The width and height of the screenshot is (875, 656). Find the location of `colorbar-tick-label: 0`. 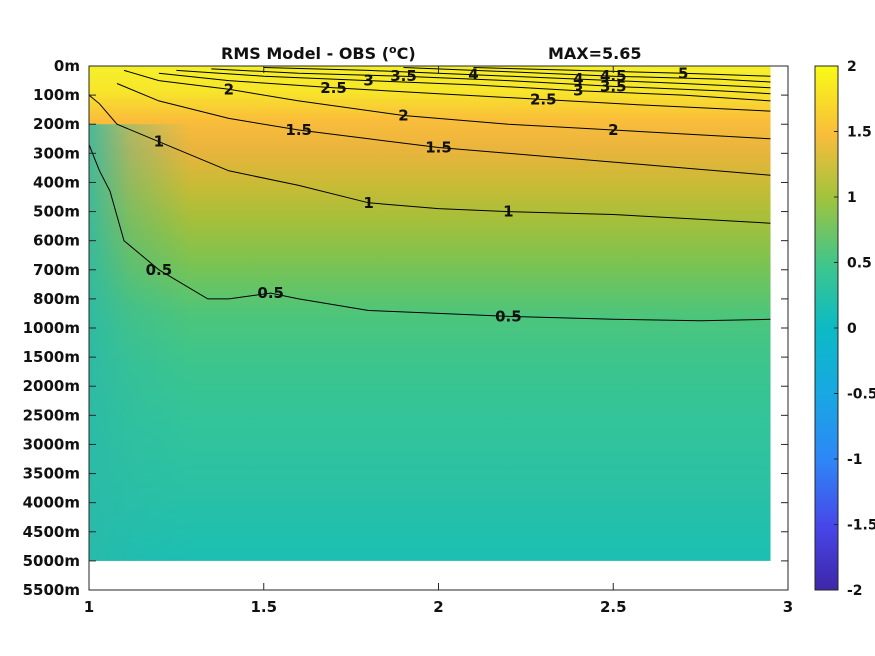

colorbar-tick-label: 0 is located at coordinates (852, 329).